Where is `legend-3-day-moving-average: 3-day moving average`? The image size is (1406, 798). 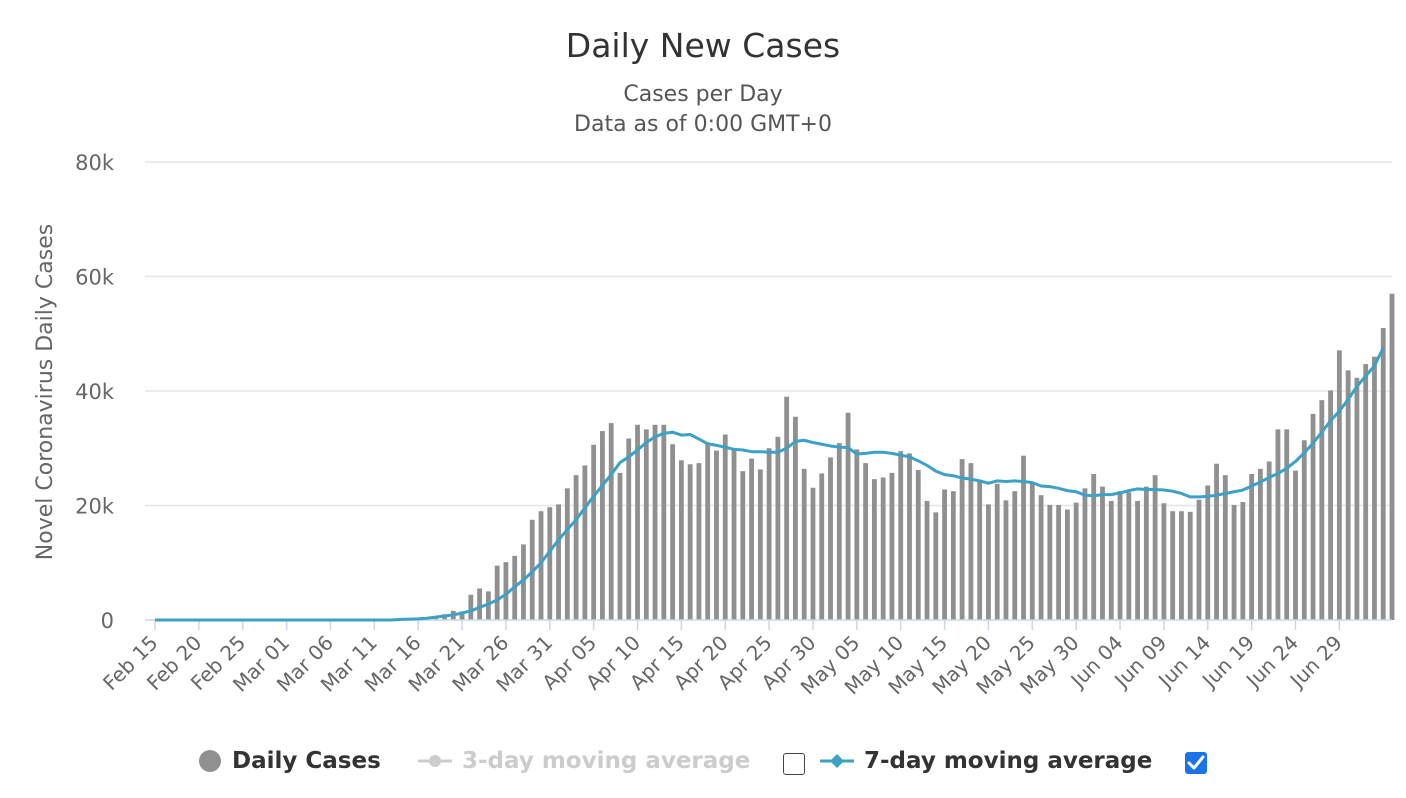
legend-3-day-moving-average: 3-day moving average is located at coordinates (584, 761).